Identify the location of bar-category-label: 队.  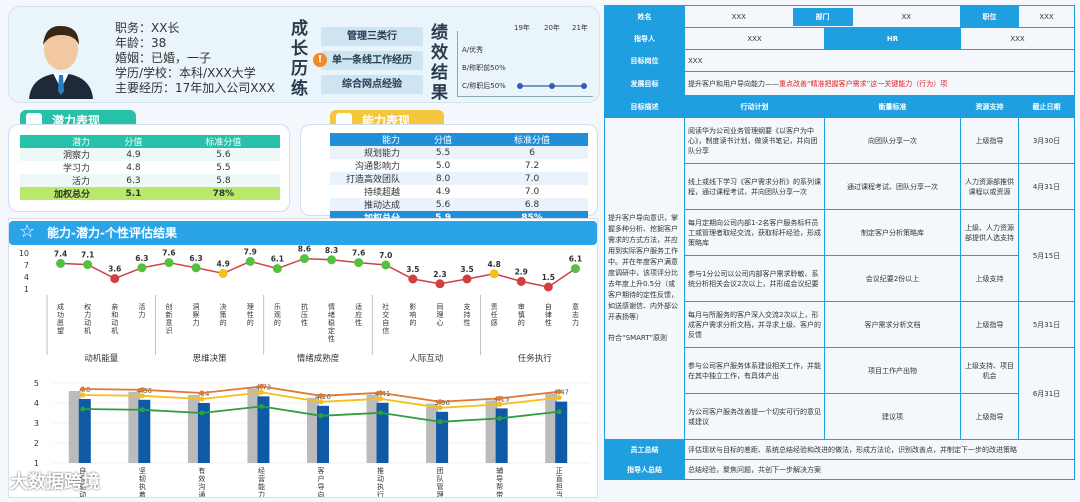
(440, 478).